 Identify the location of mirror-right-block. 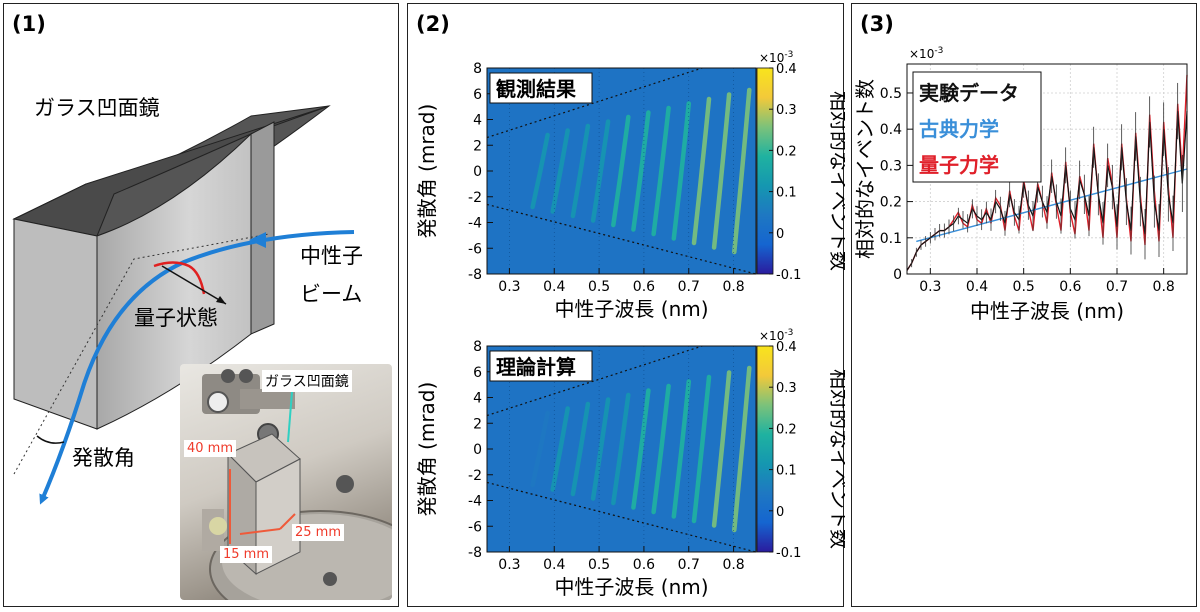
(262, 228).